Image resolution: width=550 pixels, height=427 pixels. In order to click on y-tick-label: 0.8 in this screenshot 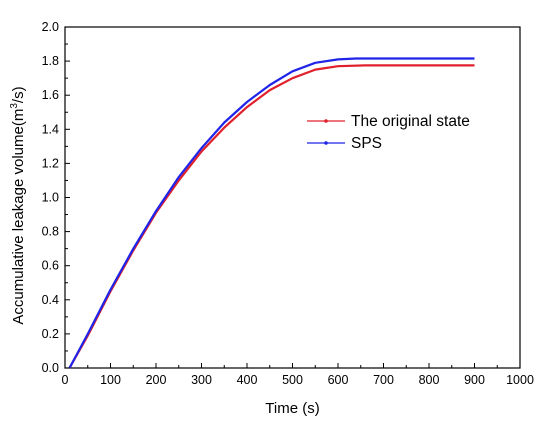, I will do `click(50, 232)`.